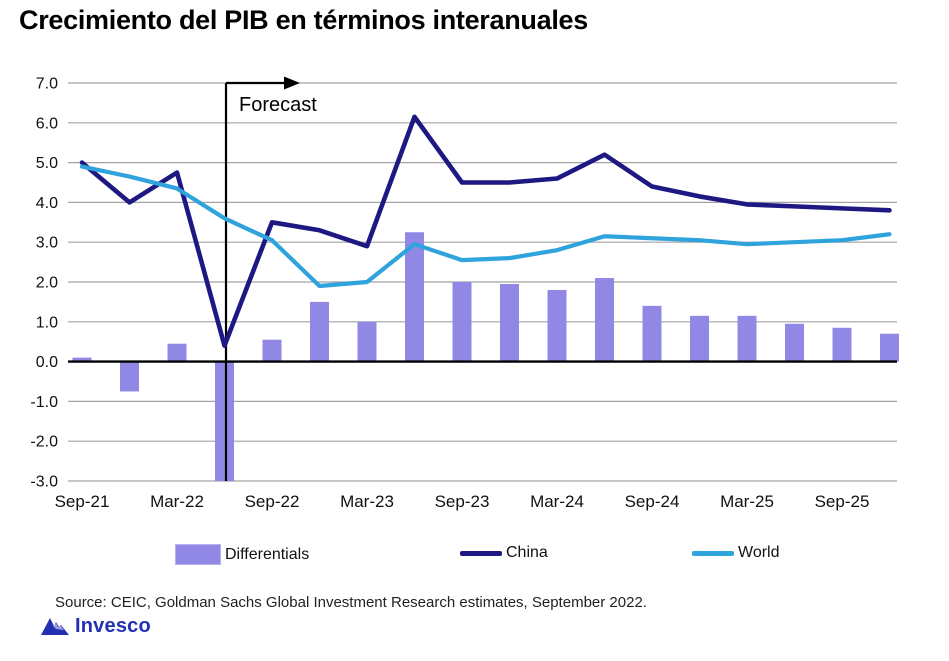 The height and width of the screenshot is (661, 949). I want to click on chart-legend: Differentials China World, so click(474, 556).